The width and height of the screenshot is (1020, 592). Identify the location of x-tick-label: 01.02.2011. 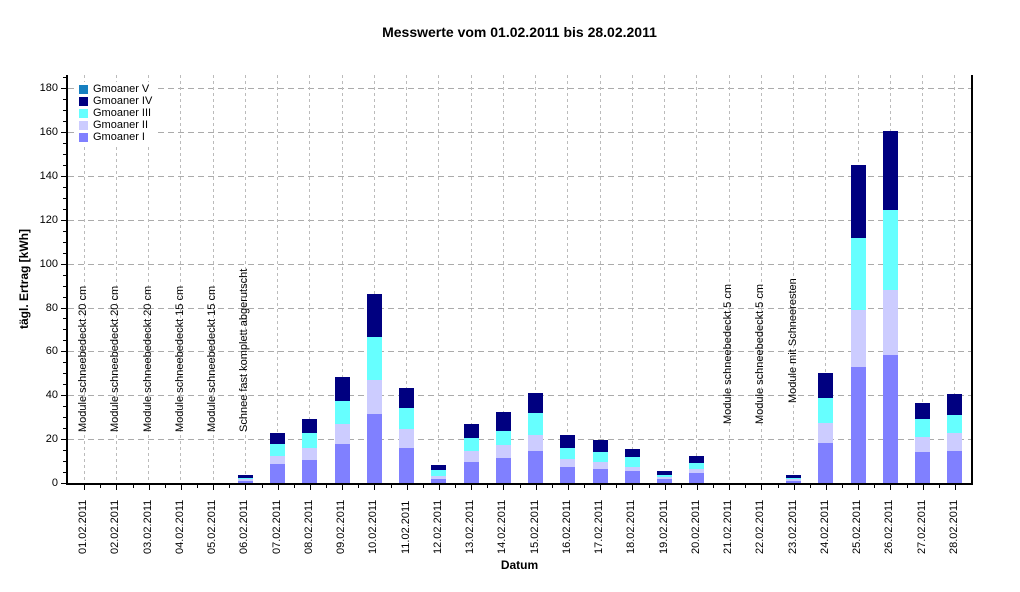
(83, 526).